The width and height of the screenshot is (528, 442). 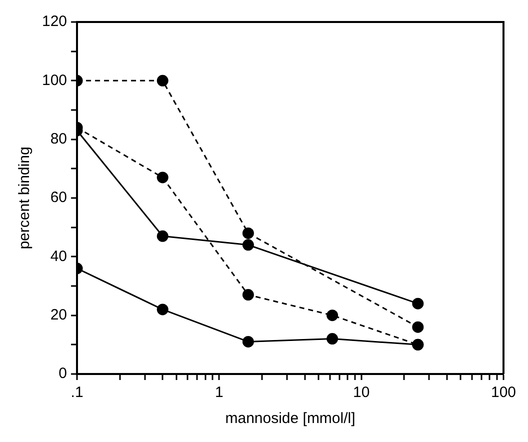 I want to click on y-tick-label: 100, so click(x=55, y=80).